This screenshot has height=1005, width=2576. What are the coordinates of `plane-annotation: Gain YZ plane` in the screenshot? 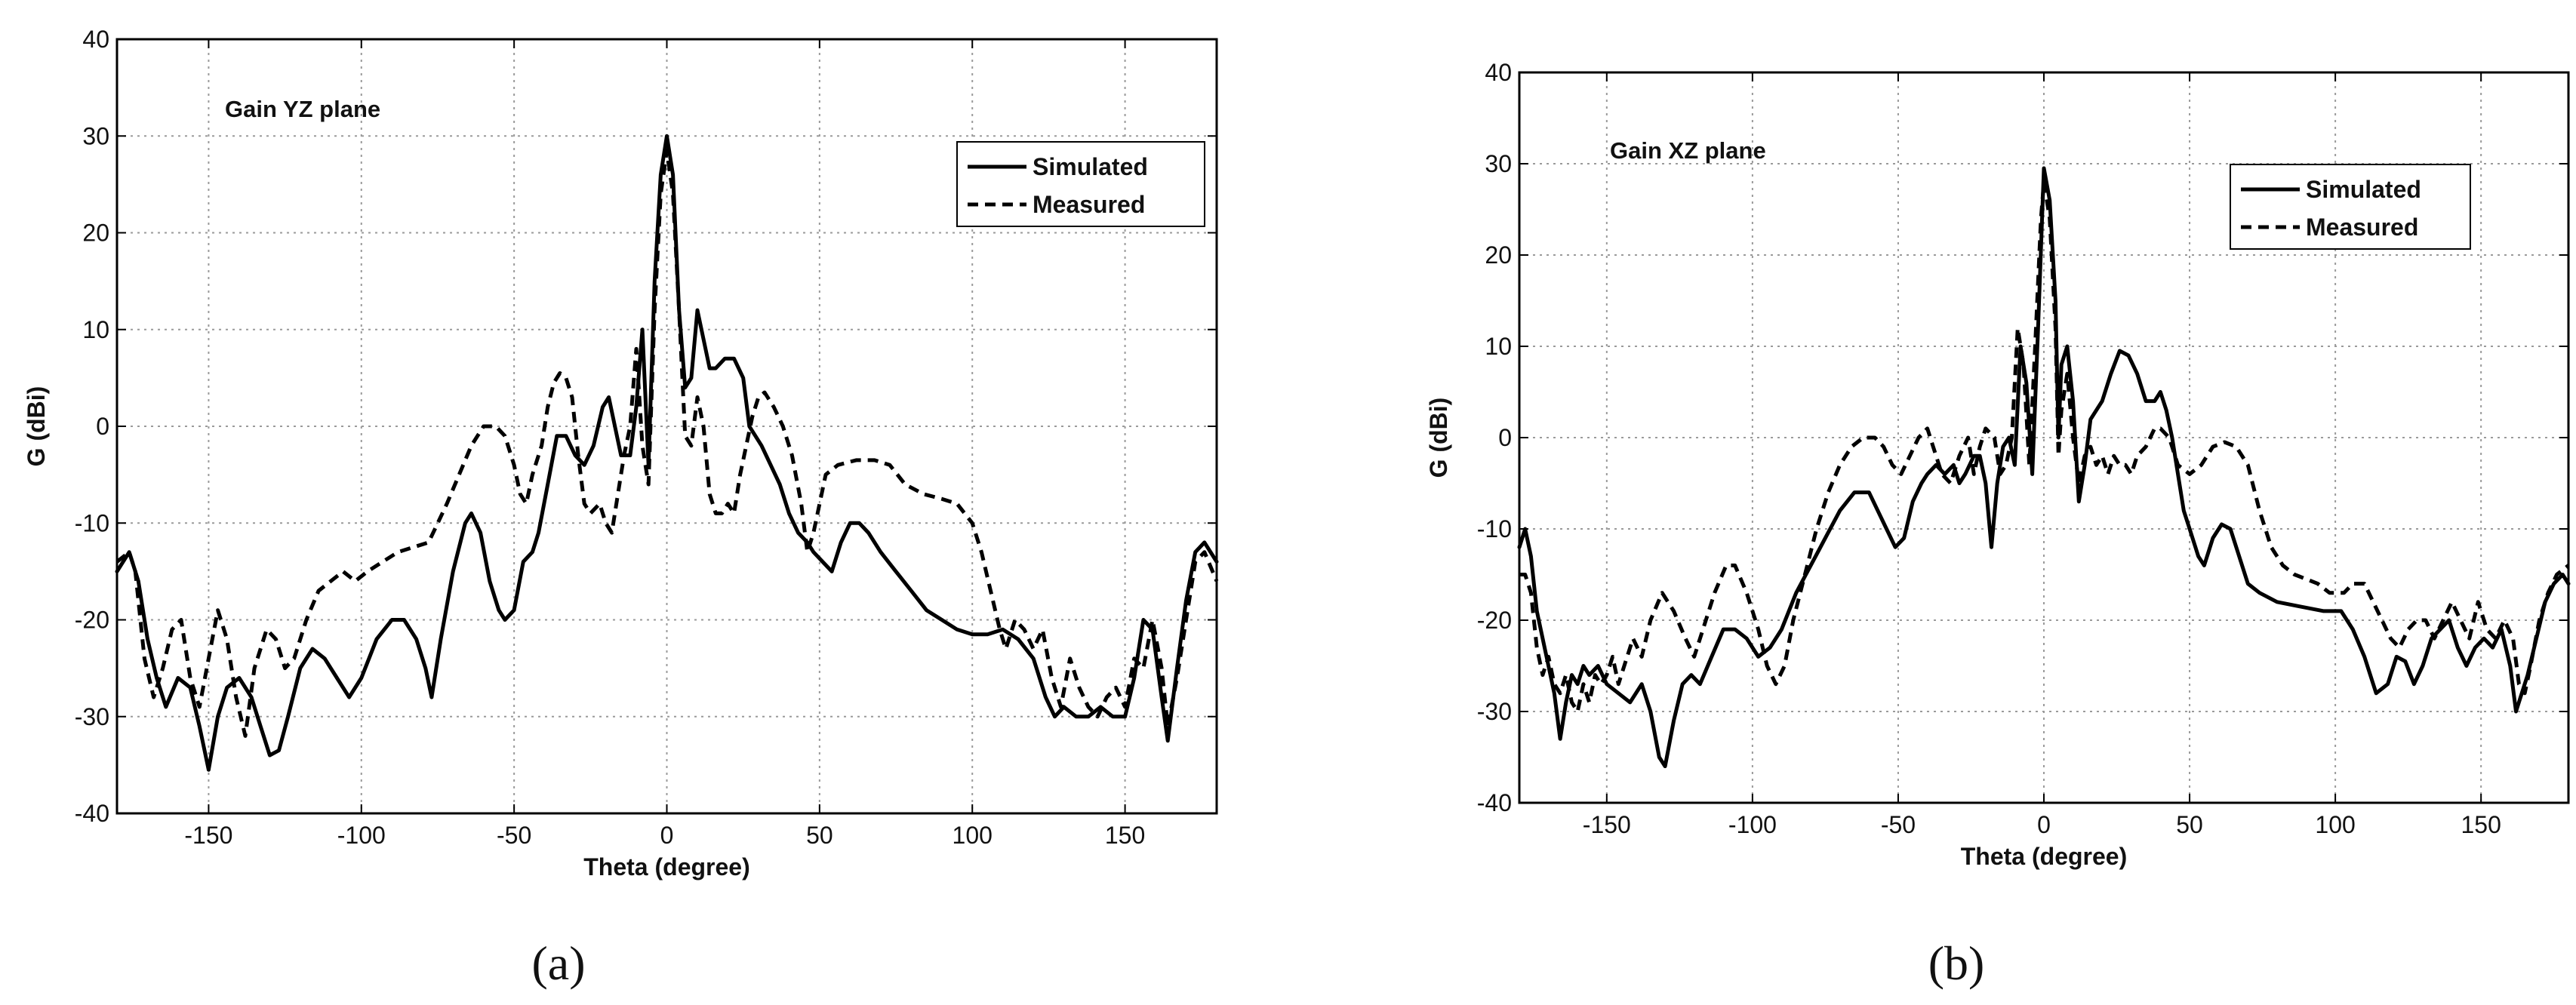 It's located at (302, 109).